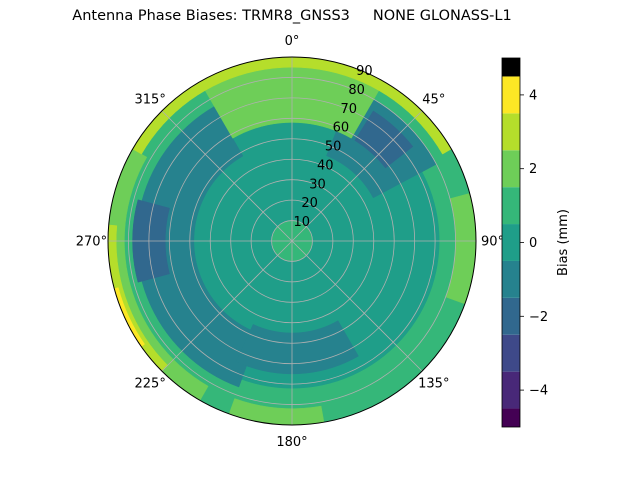  Describe the element at coordinates (309, 203) in the screenshot. I see `radial-tick-label: 20` at that location.